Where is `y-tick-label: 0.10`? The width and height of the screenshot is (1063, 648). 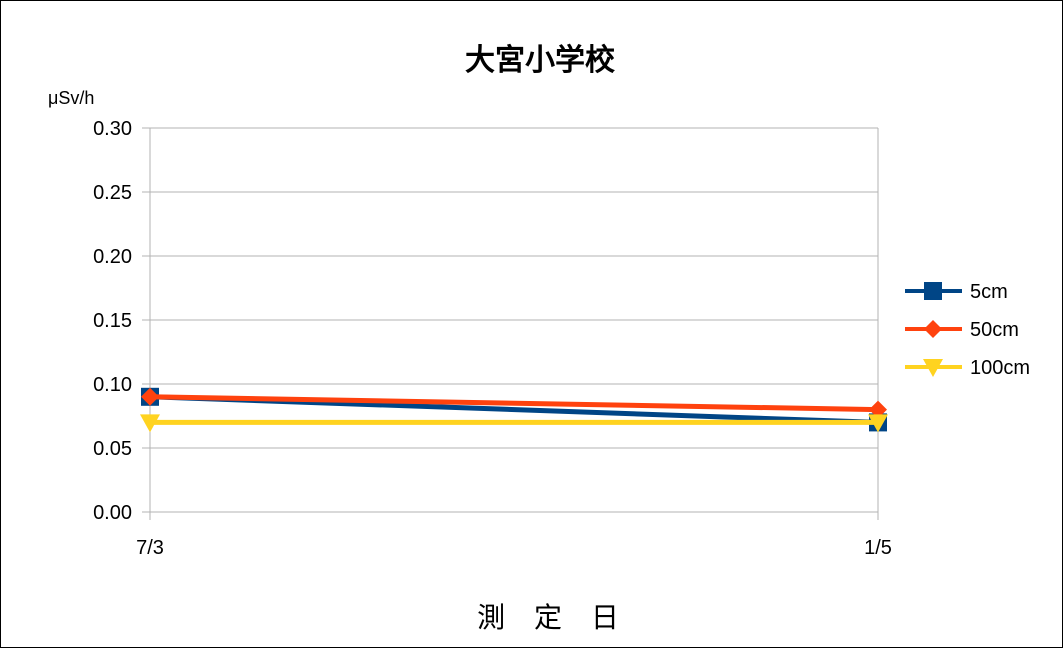
y-tick-label: 0.10 is located at coordinates (112, 385).